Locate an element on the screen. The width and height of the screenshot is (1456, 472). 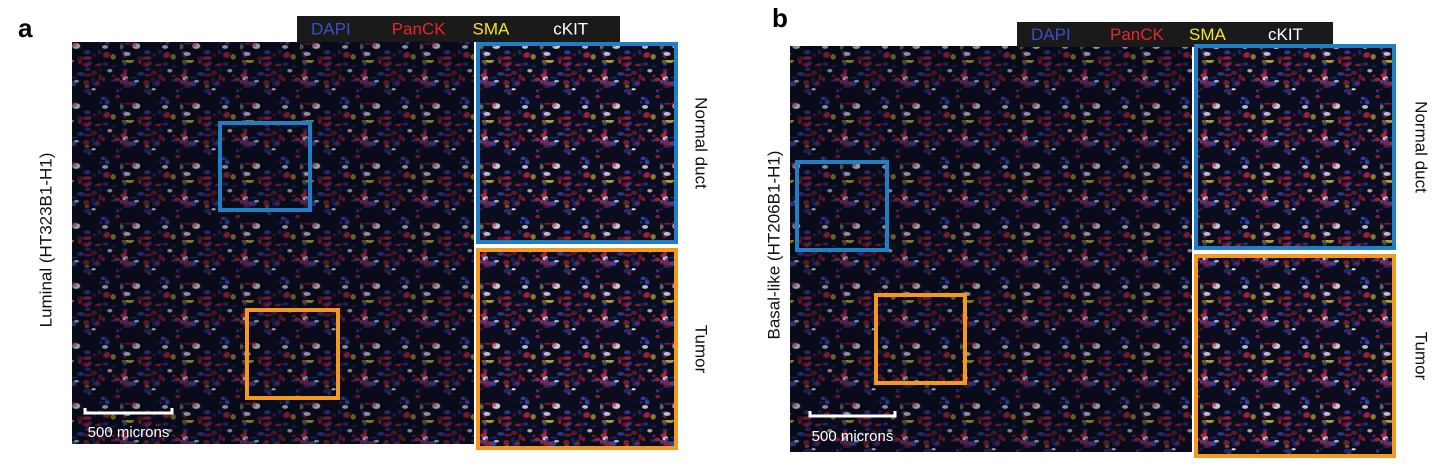
panel-label: a is located at coordinates (25, 28).